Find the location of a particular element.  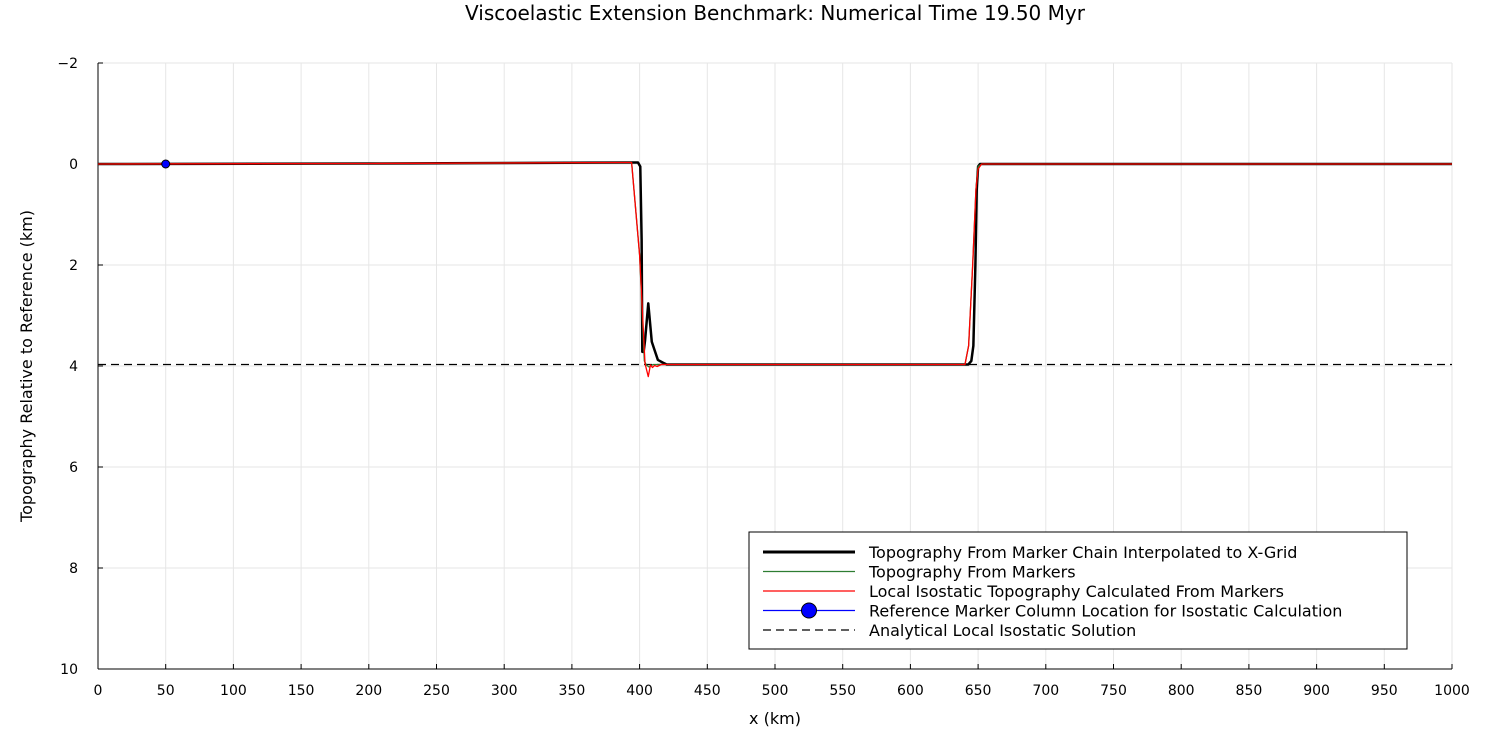

x-tick-label: 850 is located at coordinates (1249, 691).